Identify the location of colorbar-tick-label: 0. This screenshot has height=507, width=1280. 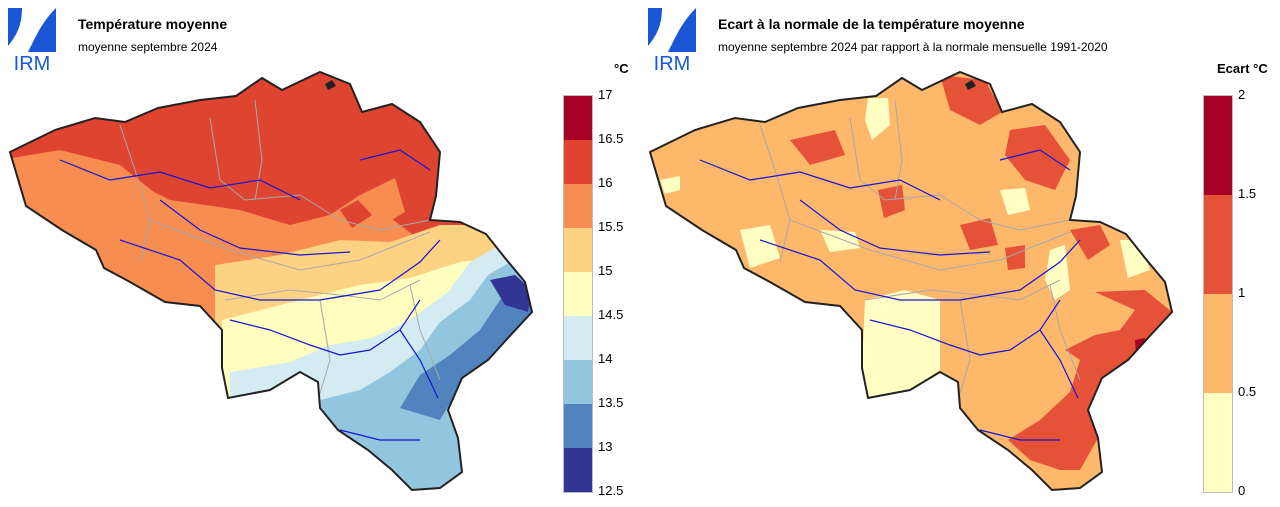
(1242, 490).